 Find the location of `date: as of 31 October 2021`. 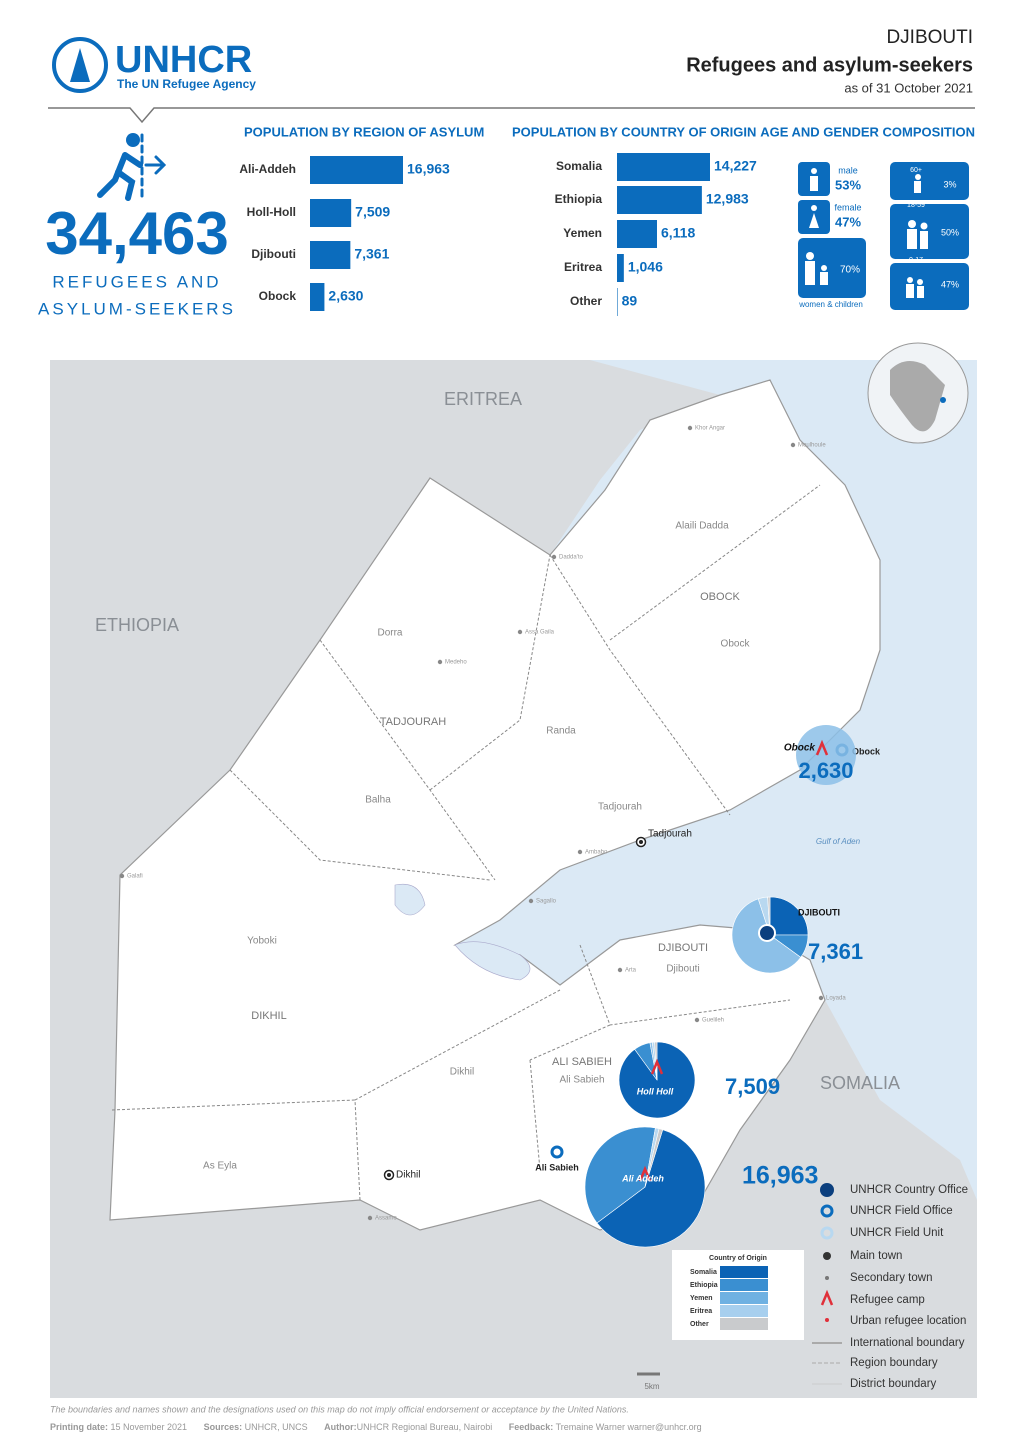

date: as of 31 October 2021 is located at coordinates (908, 87).